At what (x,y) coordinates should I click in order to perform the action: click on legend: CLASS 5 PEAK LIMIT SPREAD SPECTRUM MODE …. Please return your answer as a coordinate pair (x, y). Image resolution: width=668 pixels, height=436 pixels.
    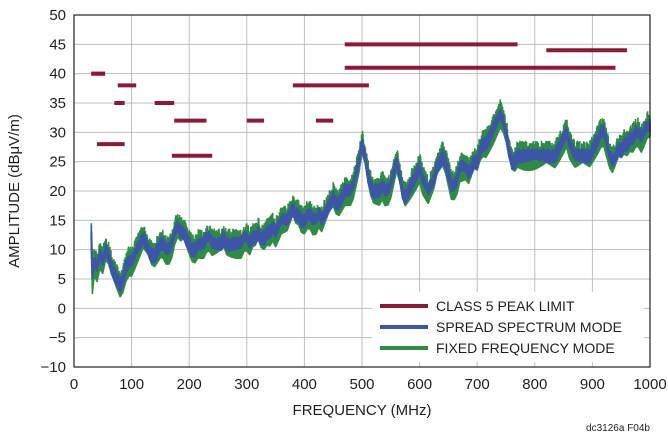
    Looking at the image, I should click on (508, 327).